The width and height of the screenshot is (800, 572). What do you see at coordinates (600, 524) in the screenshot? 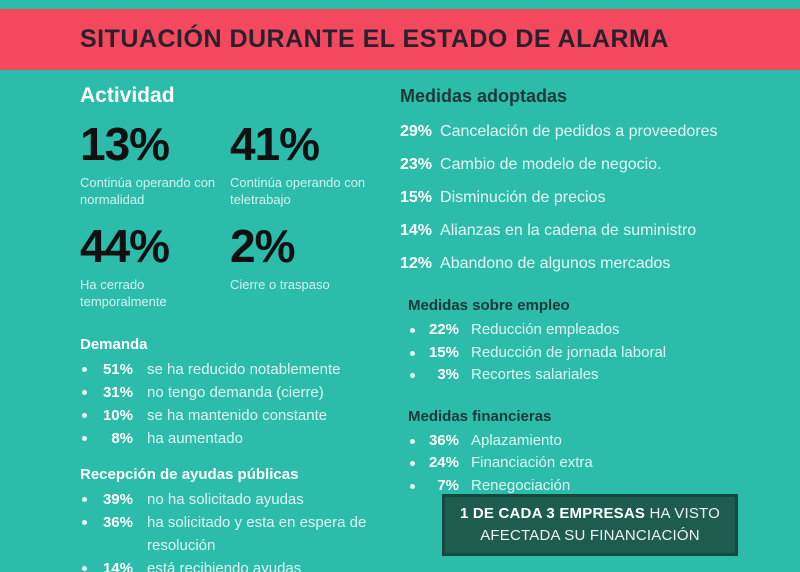
I see `callout-rest-text: HA VISTO AFECTADA SU FINANCIACIÓN` at bounding box center [600, 524].